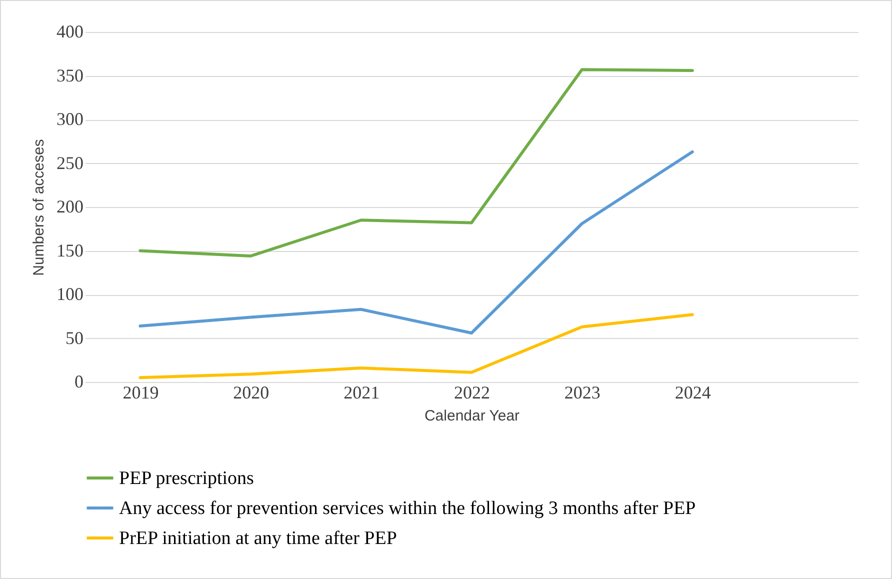 This screenshot has width=892, height=579. Describe the element at coordinates (472, 416) in the screenshot. I see `x-axis-title: Calendar Year` at that location.